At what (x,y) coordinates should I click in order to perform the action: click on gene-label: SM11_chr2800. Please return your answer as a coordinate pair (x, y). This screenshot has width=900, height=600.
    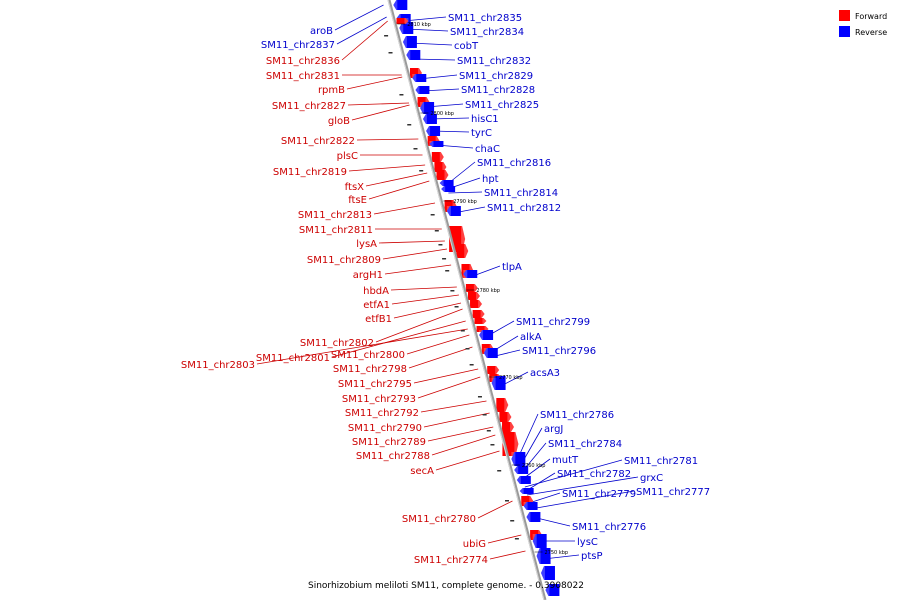
    Looking at the image, I should click on (368, 355).